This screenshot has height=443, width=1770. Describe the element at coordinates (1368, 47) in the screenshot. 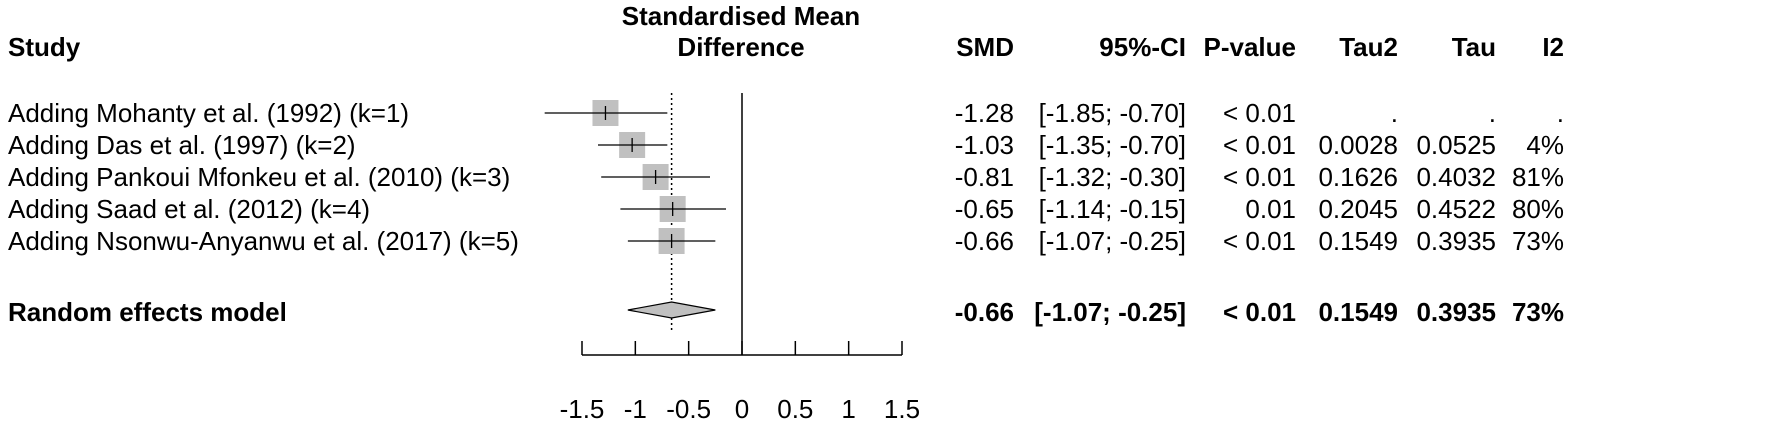

I see `header-tau2: Tau2` at that location.